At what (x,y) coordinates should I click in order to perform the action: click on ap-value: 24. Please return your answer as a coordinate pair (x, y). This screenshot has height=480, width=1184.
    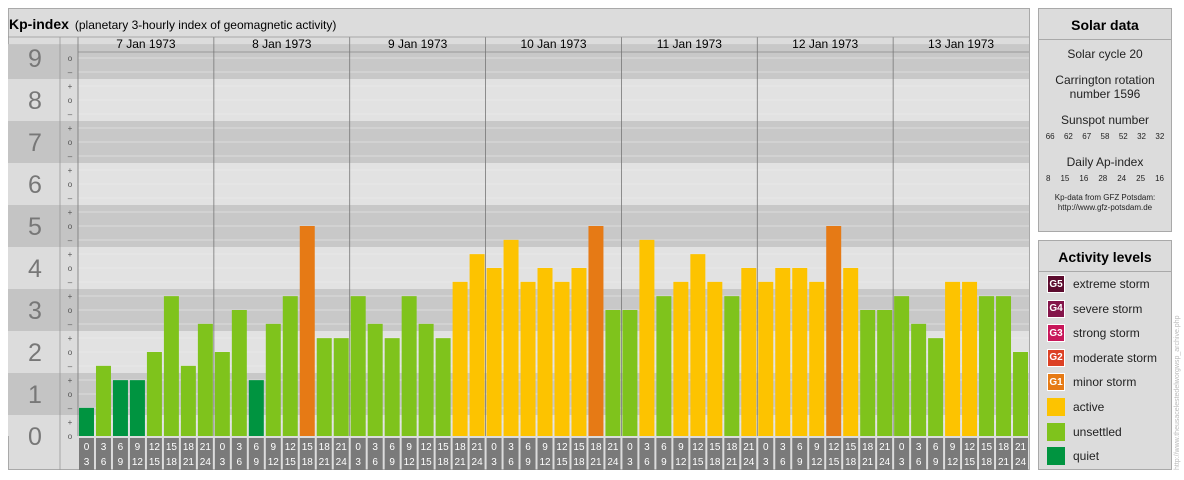
    Looking at the image, I should click on (1122, 178).